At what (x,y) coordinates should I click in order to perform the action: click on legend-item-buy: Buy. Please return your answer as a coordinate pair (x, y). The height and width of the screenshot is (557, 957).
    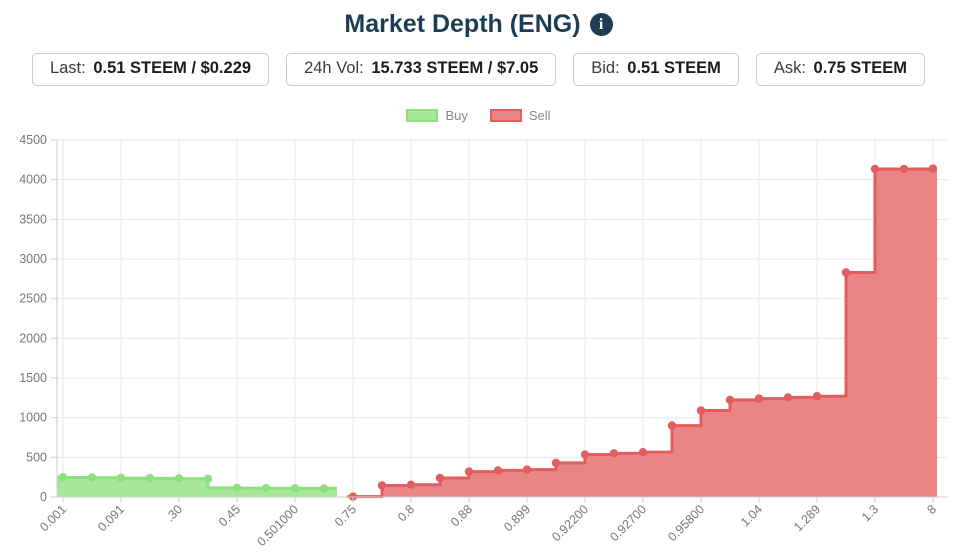
    Looking at the image, I should click on (437, 115).